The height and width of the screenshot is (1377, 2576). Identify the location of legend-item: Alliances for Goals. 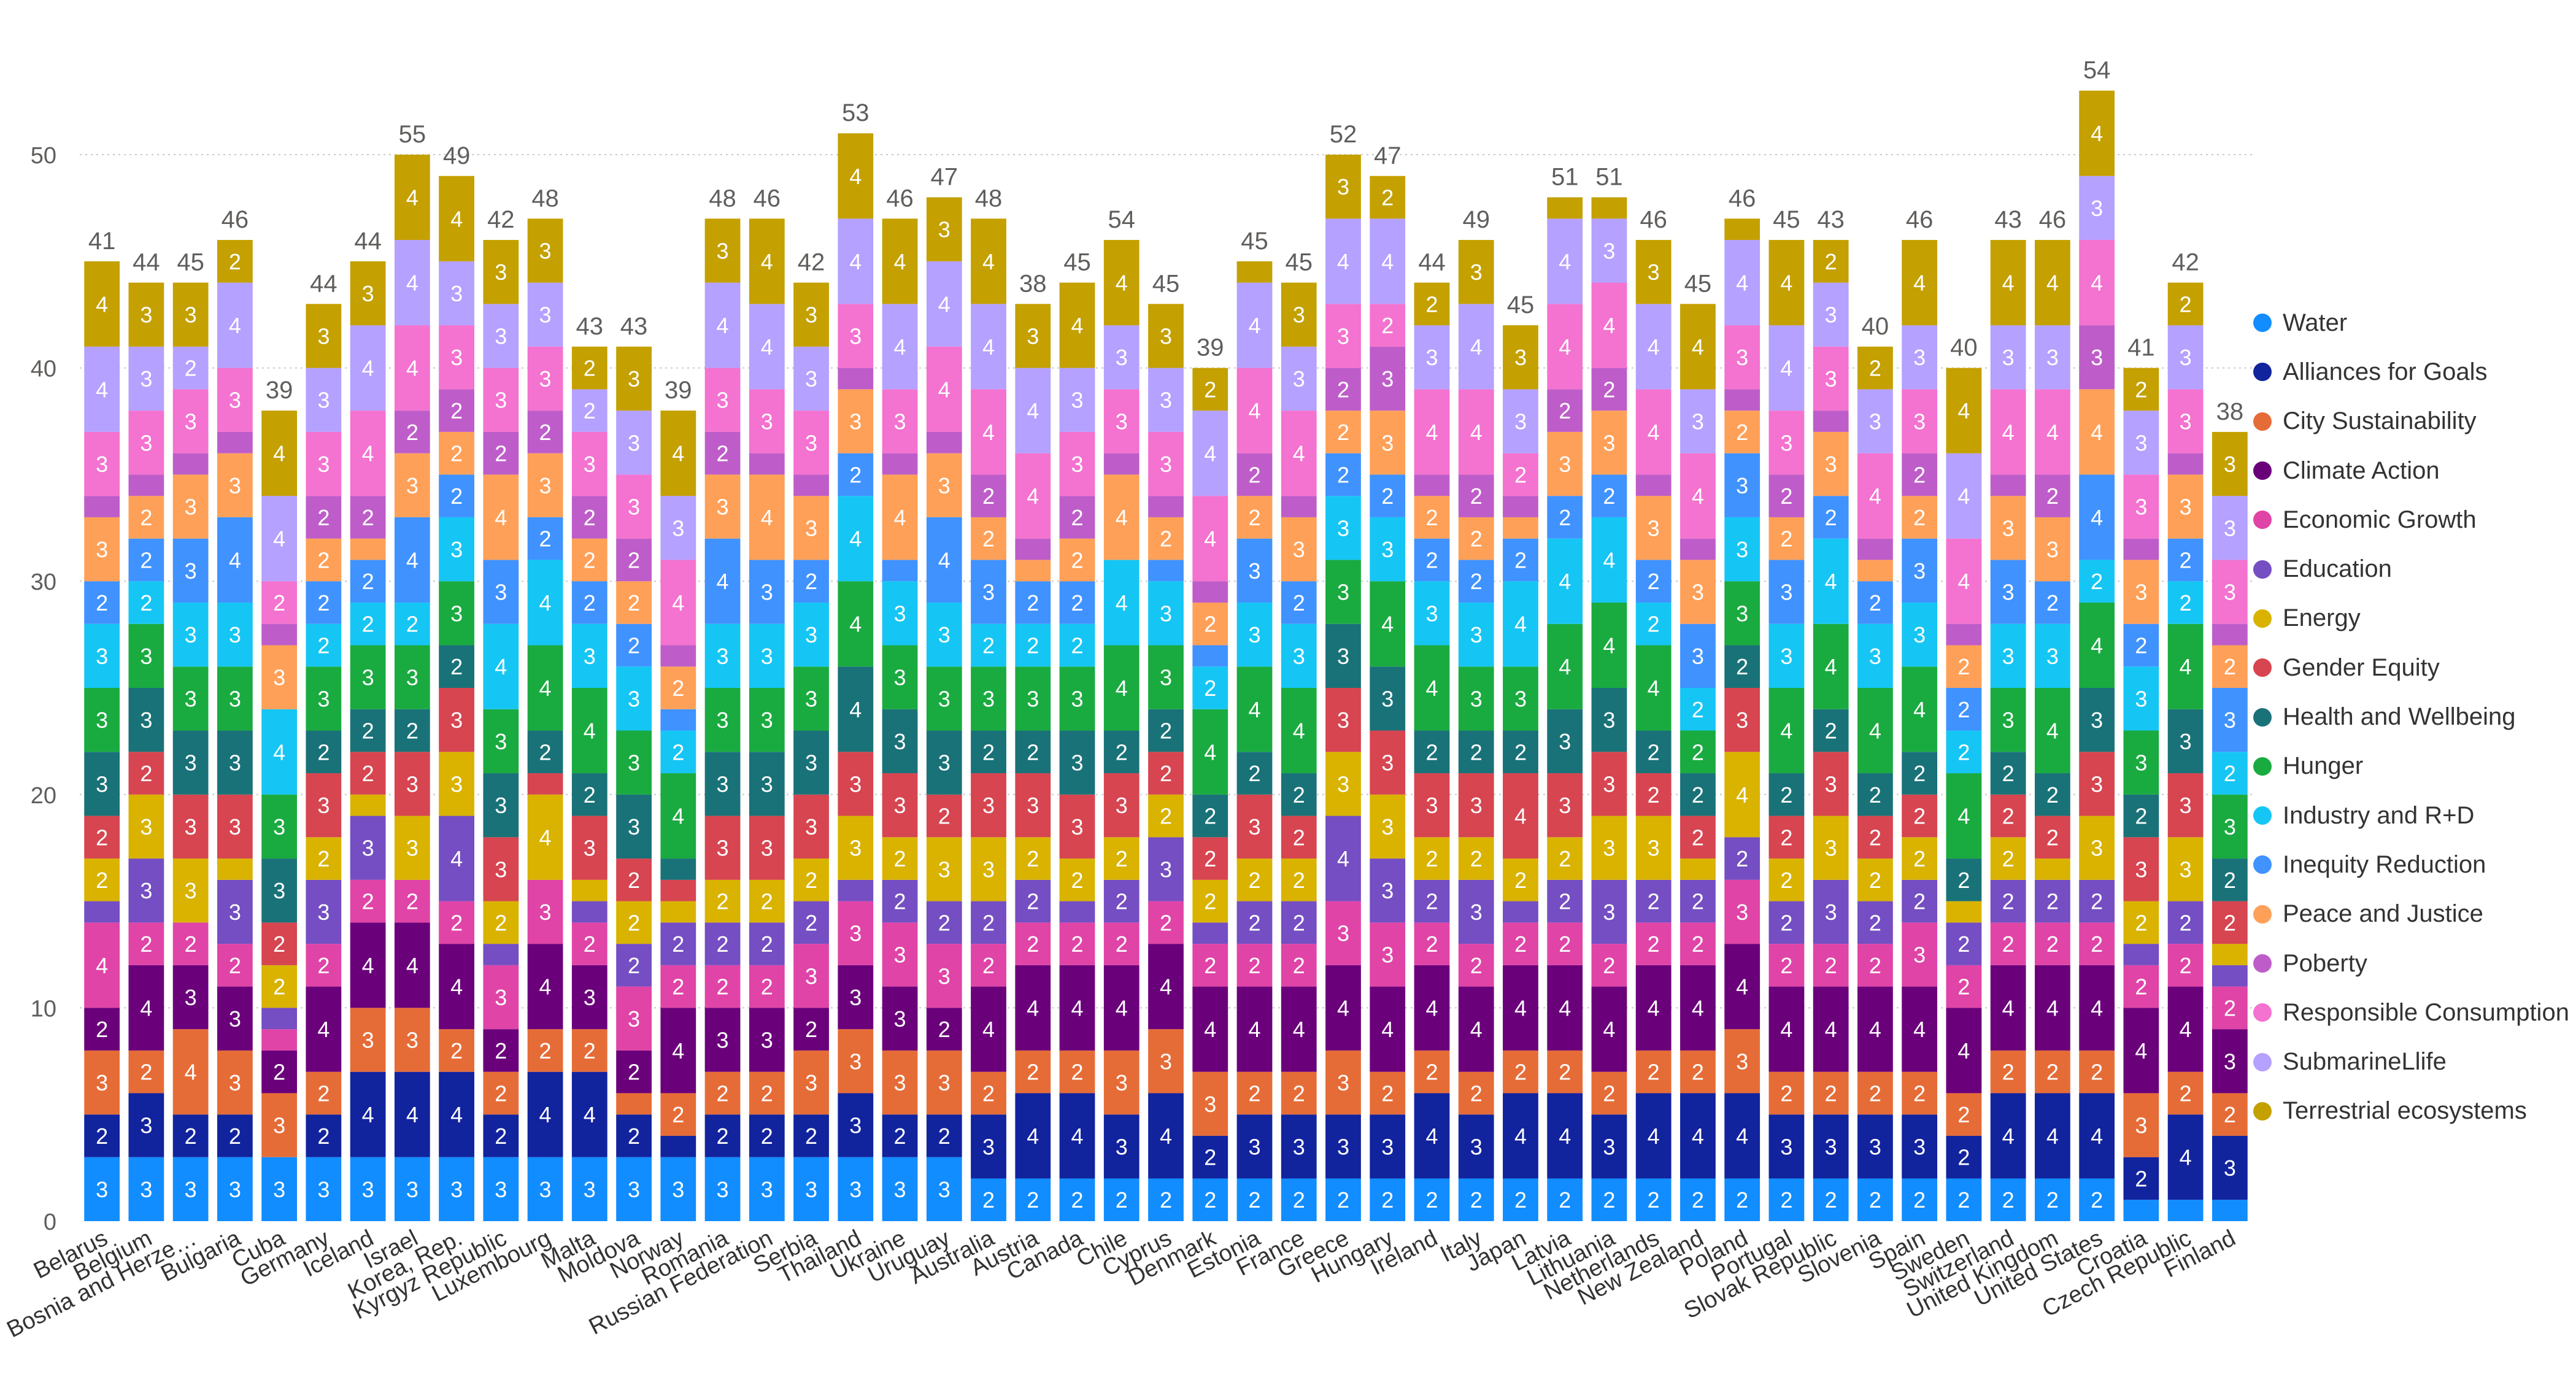
(2412, 371).